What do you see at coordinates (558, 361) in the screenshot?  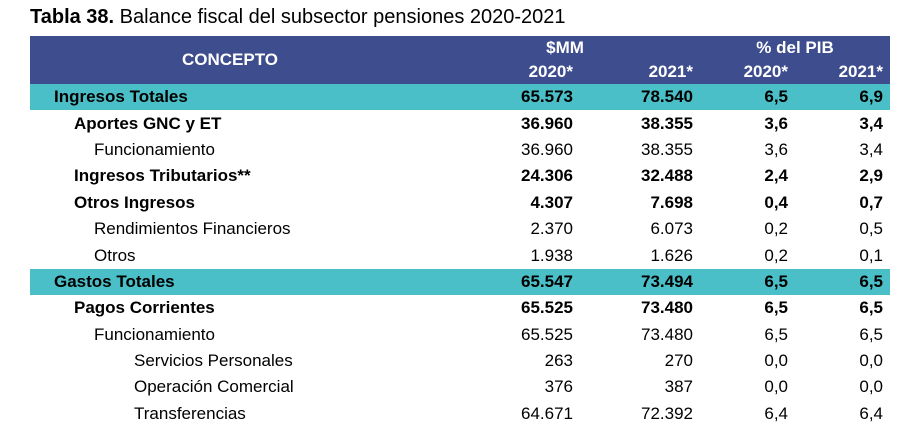 I see `value-mm-2020: 263` at bounding box center [558, 361].